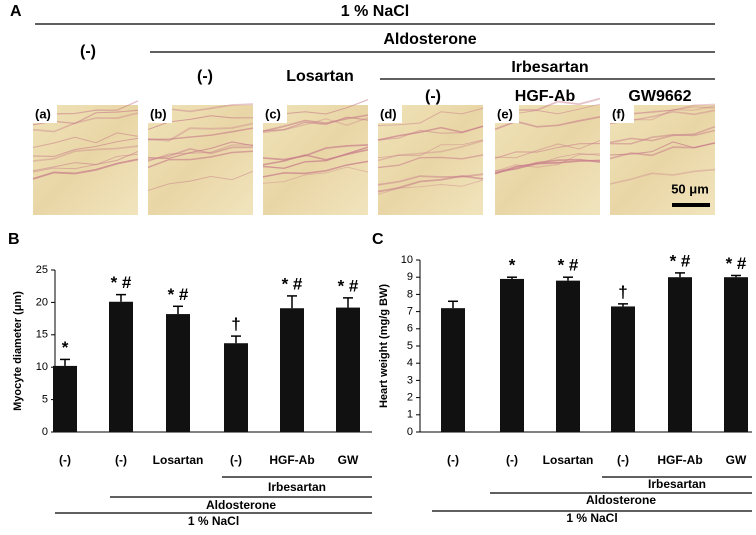  What do you see at coordinates (384, 346) in the screenshot?
I see `y-axis-label: Heart weight (mg/g BW)` at bounding box center [384, 346].